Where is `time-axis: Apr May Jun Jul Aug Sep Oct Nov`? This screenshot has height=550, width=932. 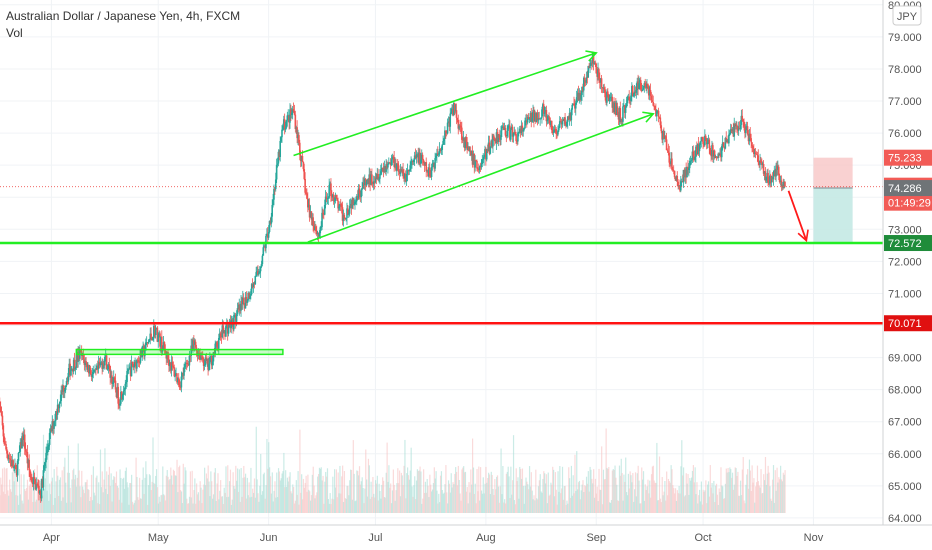
time-axis: Apr May Jun Jul Aug Sep Oct Nov is located at coordinates (466, 534).